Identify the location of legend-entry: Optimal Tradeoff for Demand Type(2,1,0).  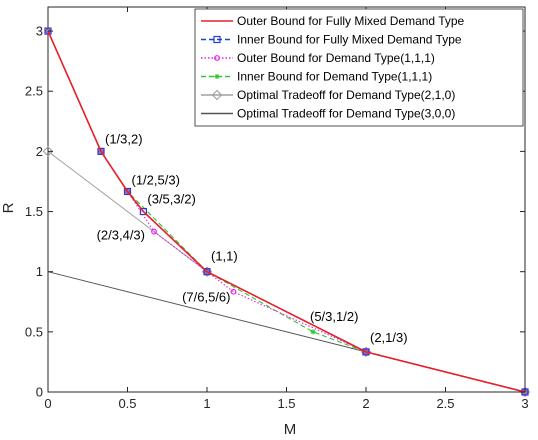
(328, 95).